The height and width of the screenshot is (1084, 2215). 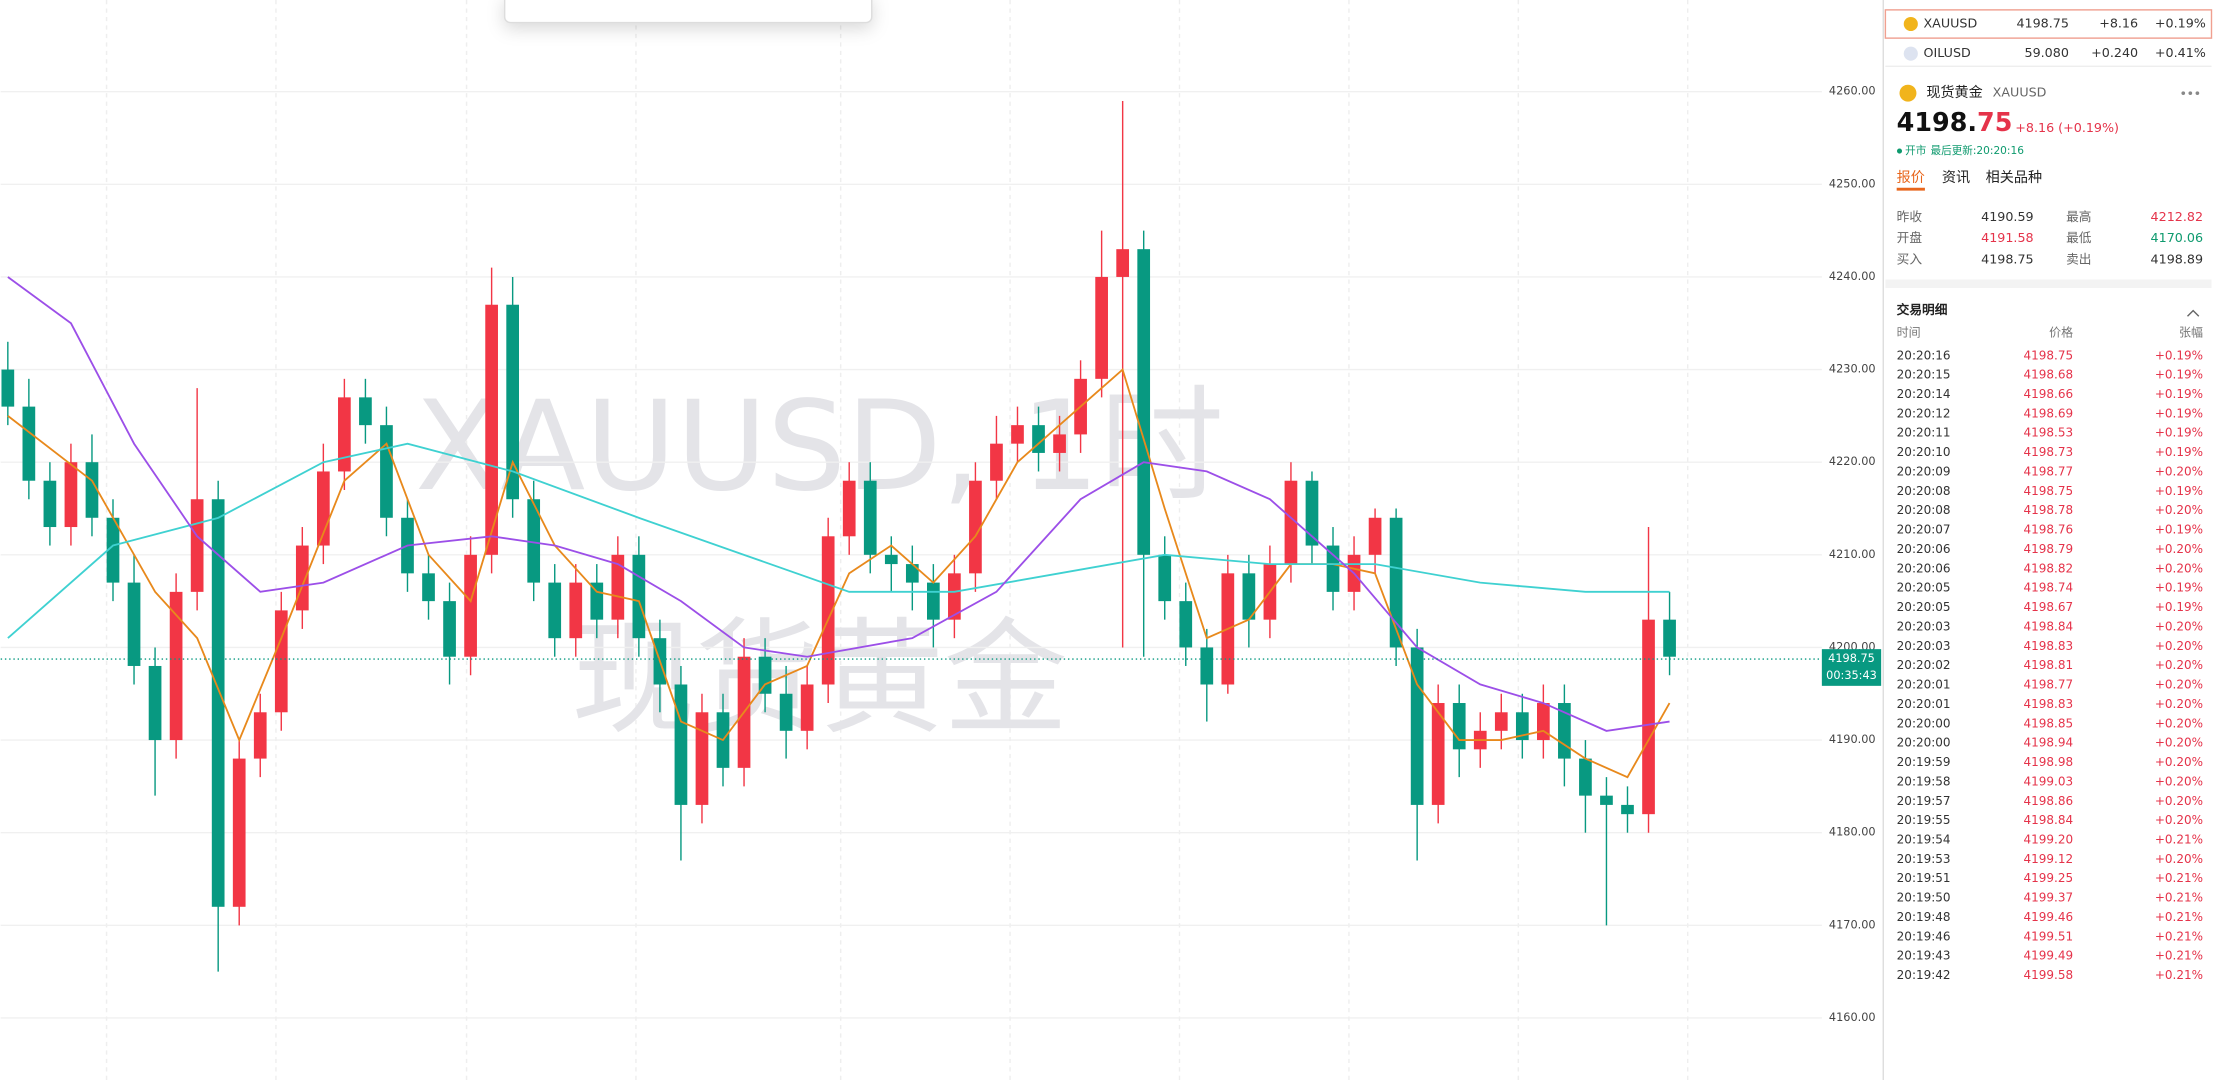 I want to click on trade-cell: 4198.73, so click(x=2049, y=452).